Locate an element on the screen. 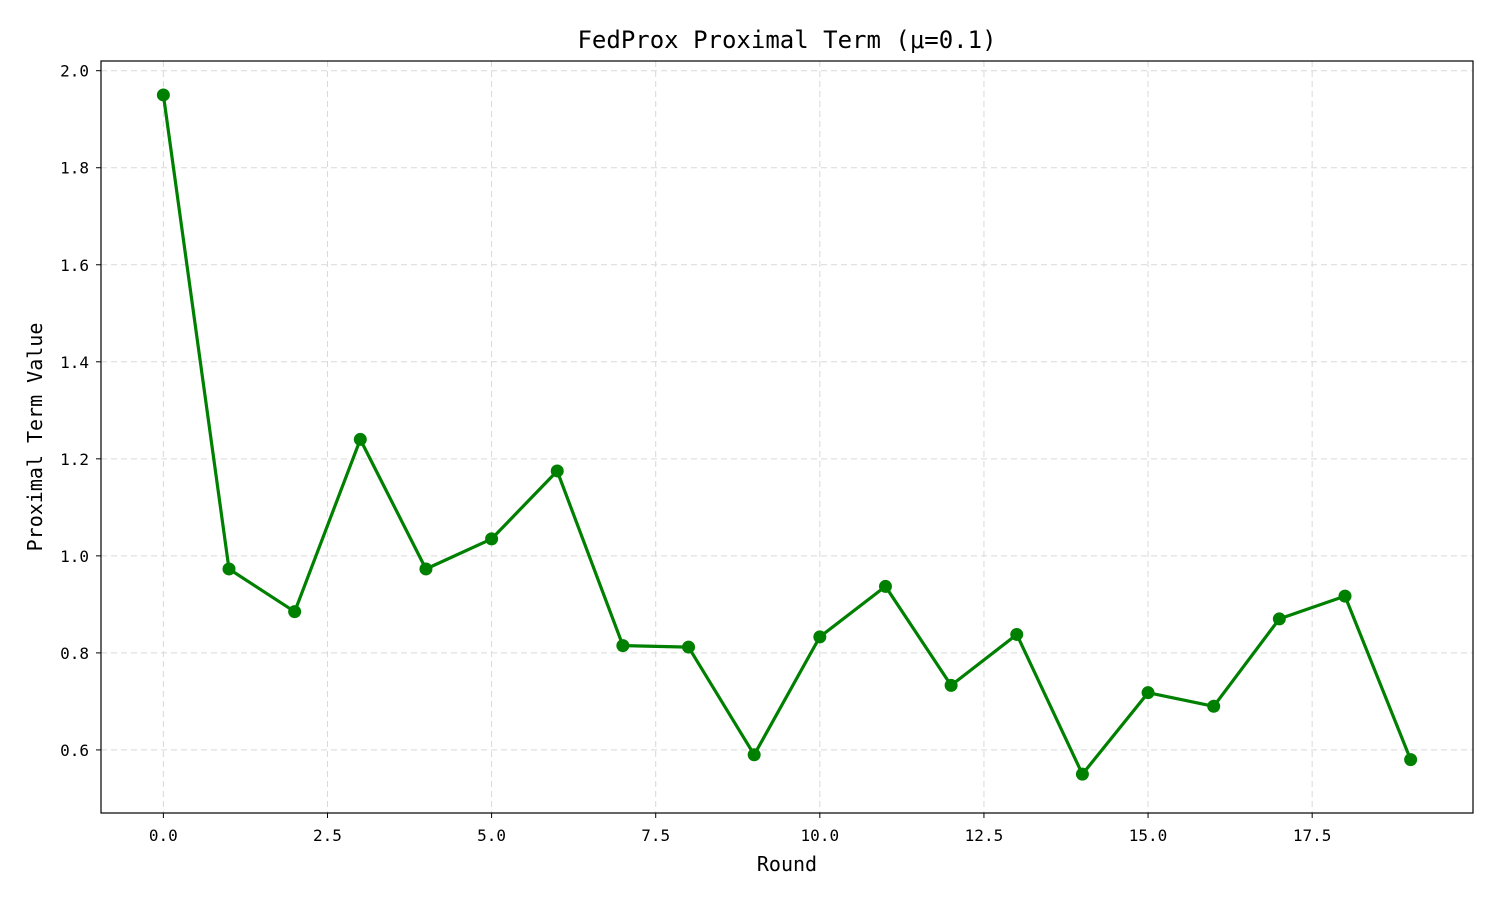 The height and width of the screenshot is (900, 1500). x-axis-label: Round is located at coordinates (787, 864).